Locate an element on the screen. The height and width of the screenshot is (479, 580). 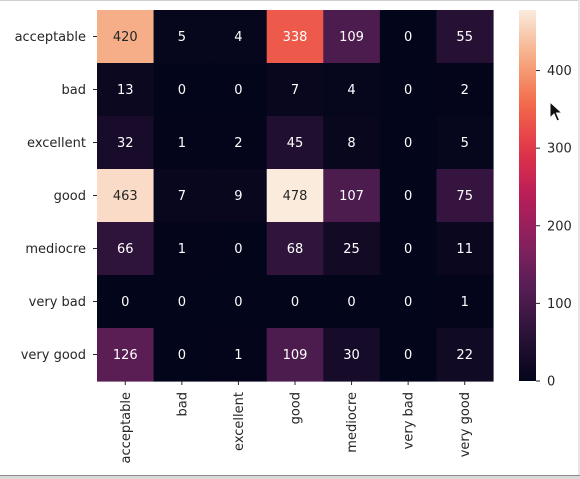
cell-value-label: 30 is located at coordinates (351, 355).